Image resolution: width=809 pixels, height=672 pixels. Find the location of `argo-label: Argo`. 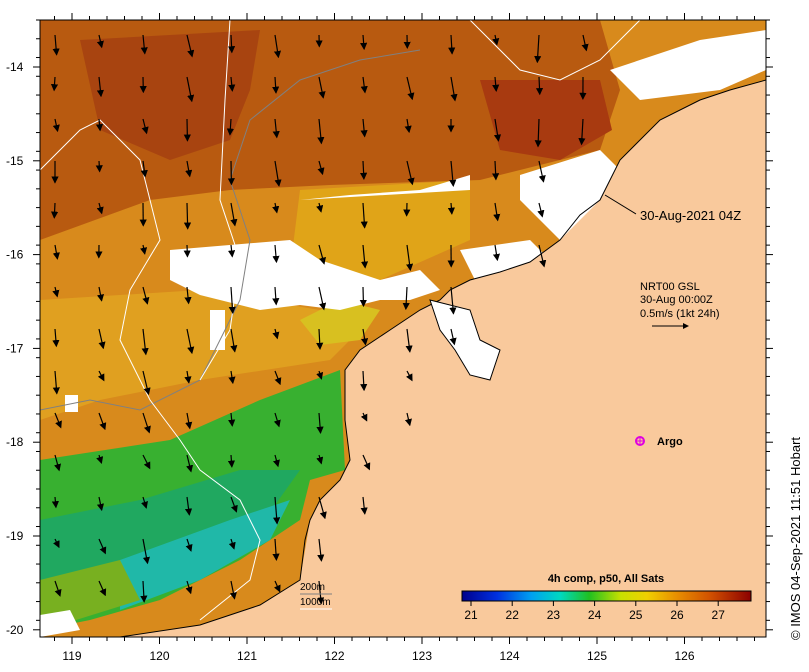

argo-label: Argo is located at coordinates (670, 442).